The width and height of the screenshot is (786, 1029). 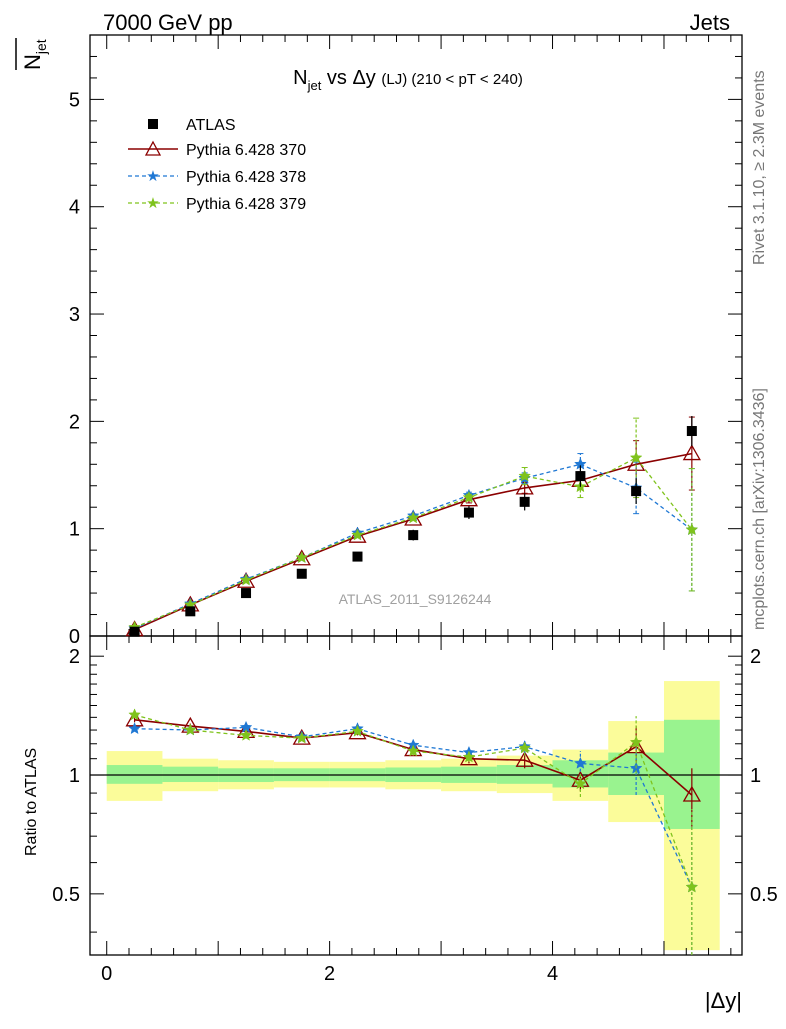 What do you see at coordinates (759, 509) in the screenshot?
I see `side-mcplots: mcplots.cern.ch [arXiv:1306.3436]` at bounding box center [759, 509].